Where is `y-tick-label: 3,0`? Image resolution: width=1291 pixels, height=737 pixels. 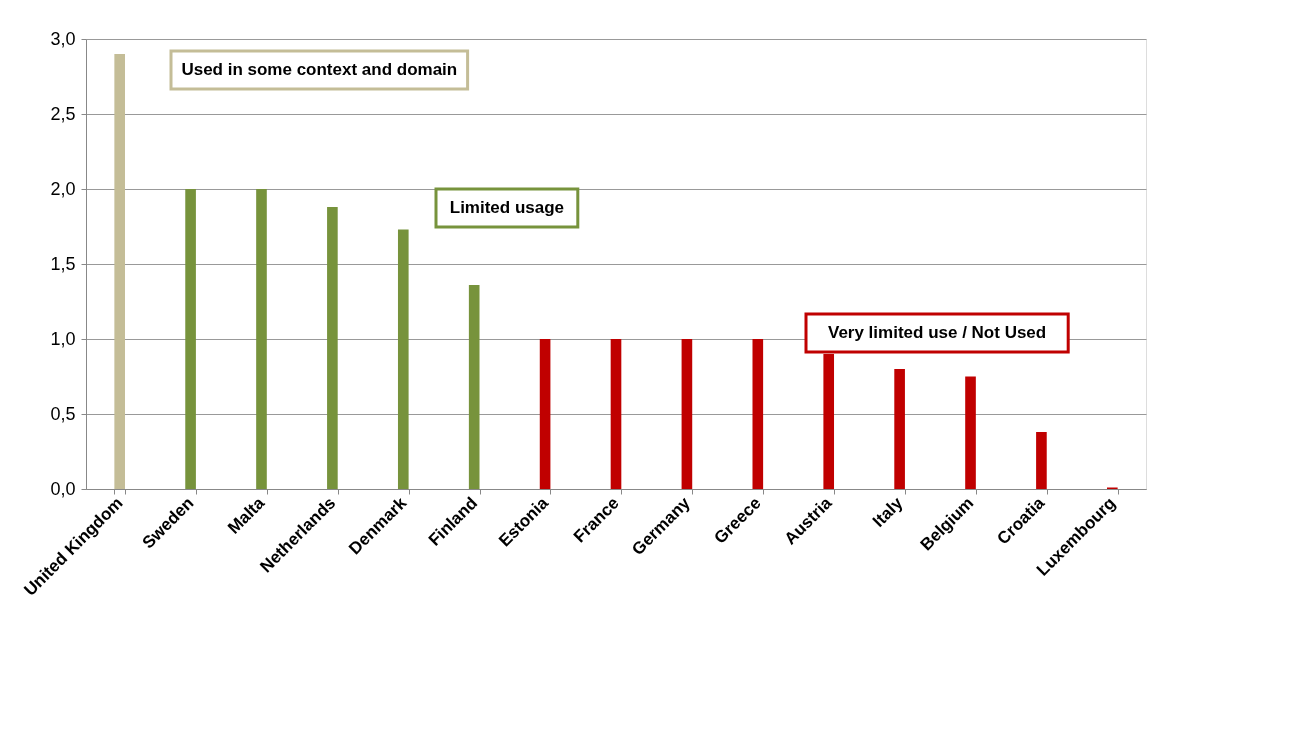
y-tick-label: 3,0 is located at coordinates (63, 38).